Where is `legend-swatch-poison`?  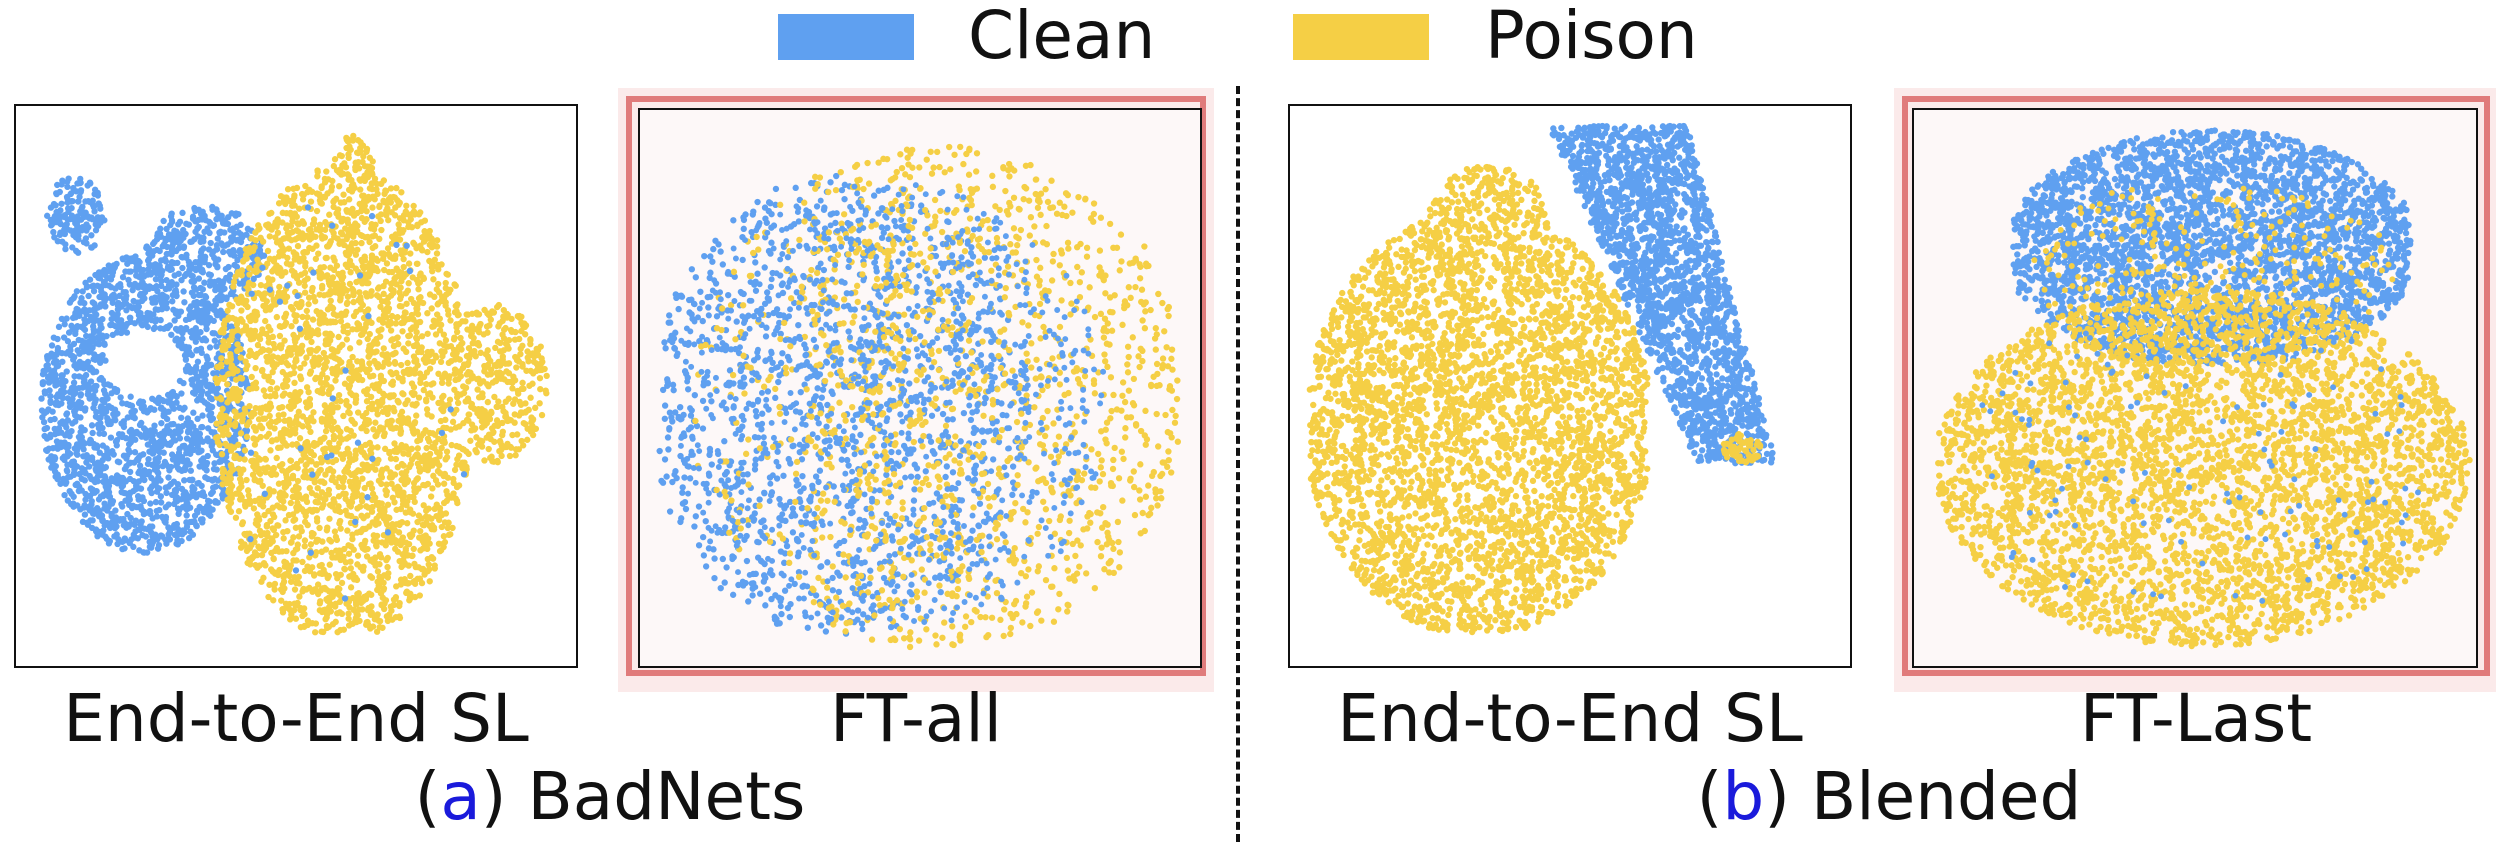 legend-swatch-poison is located at coordinates (1361, 37).